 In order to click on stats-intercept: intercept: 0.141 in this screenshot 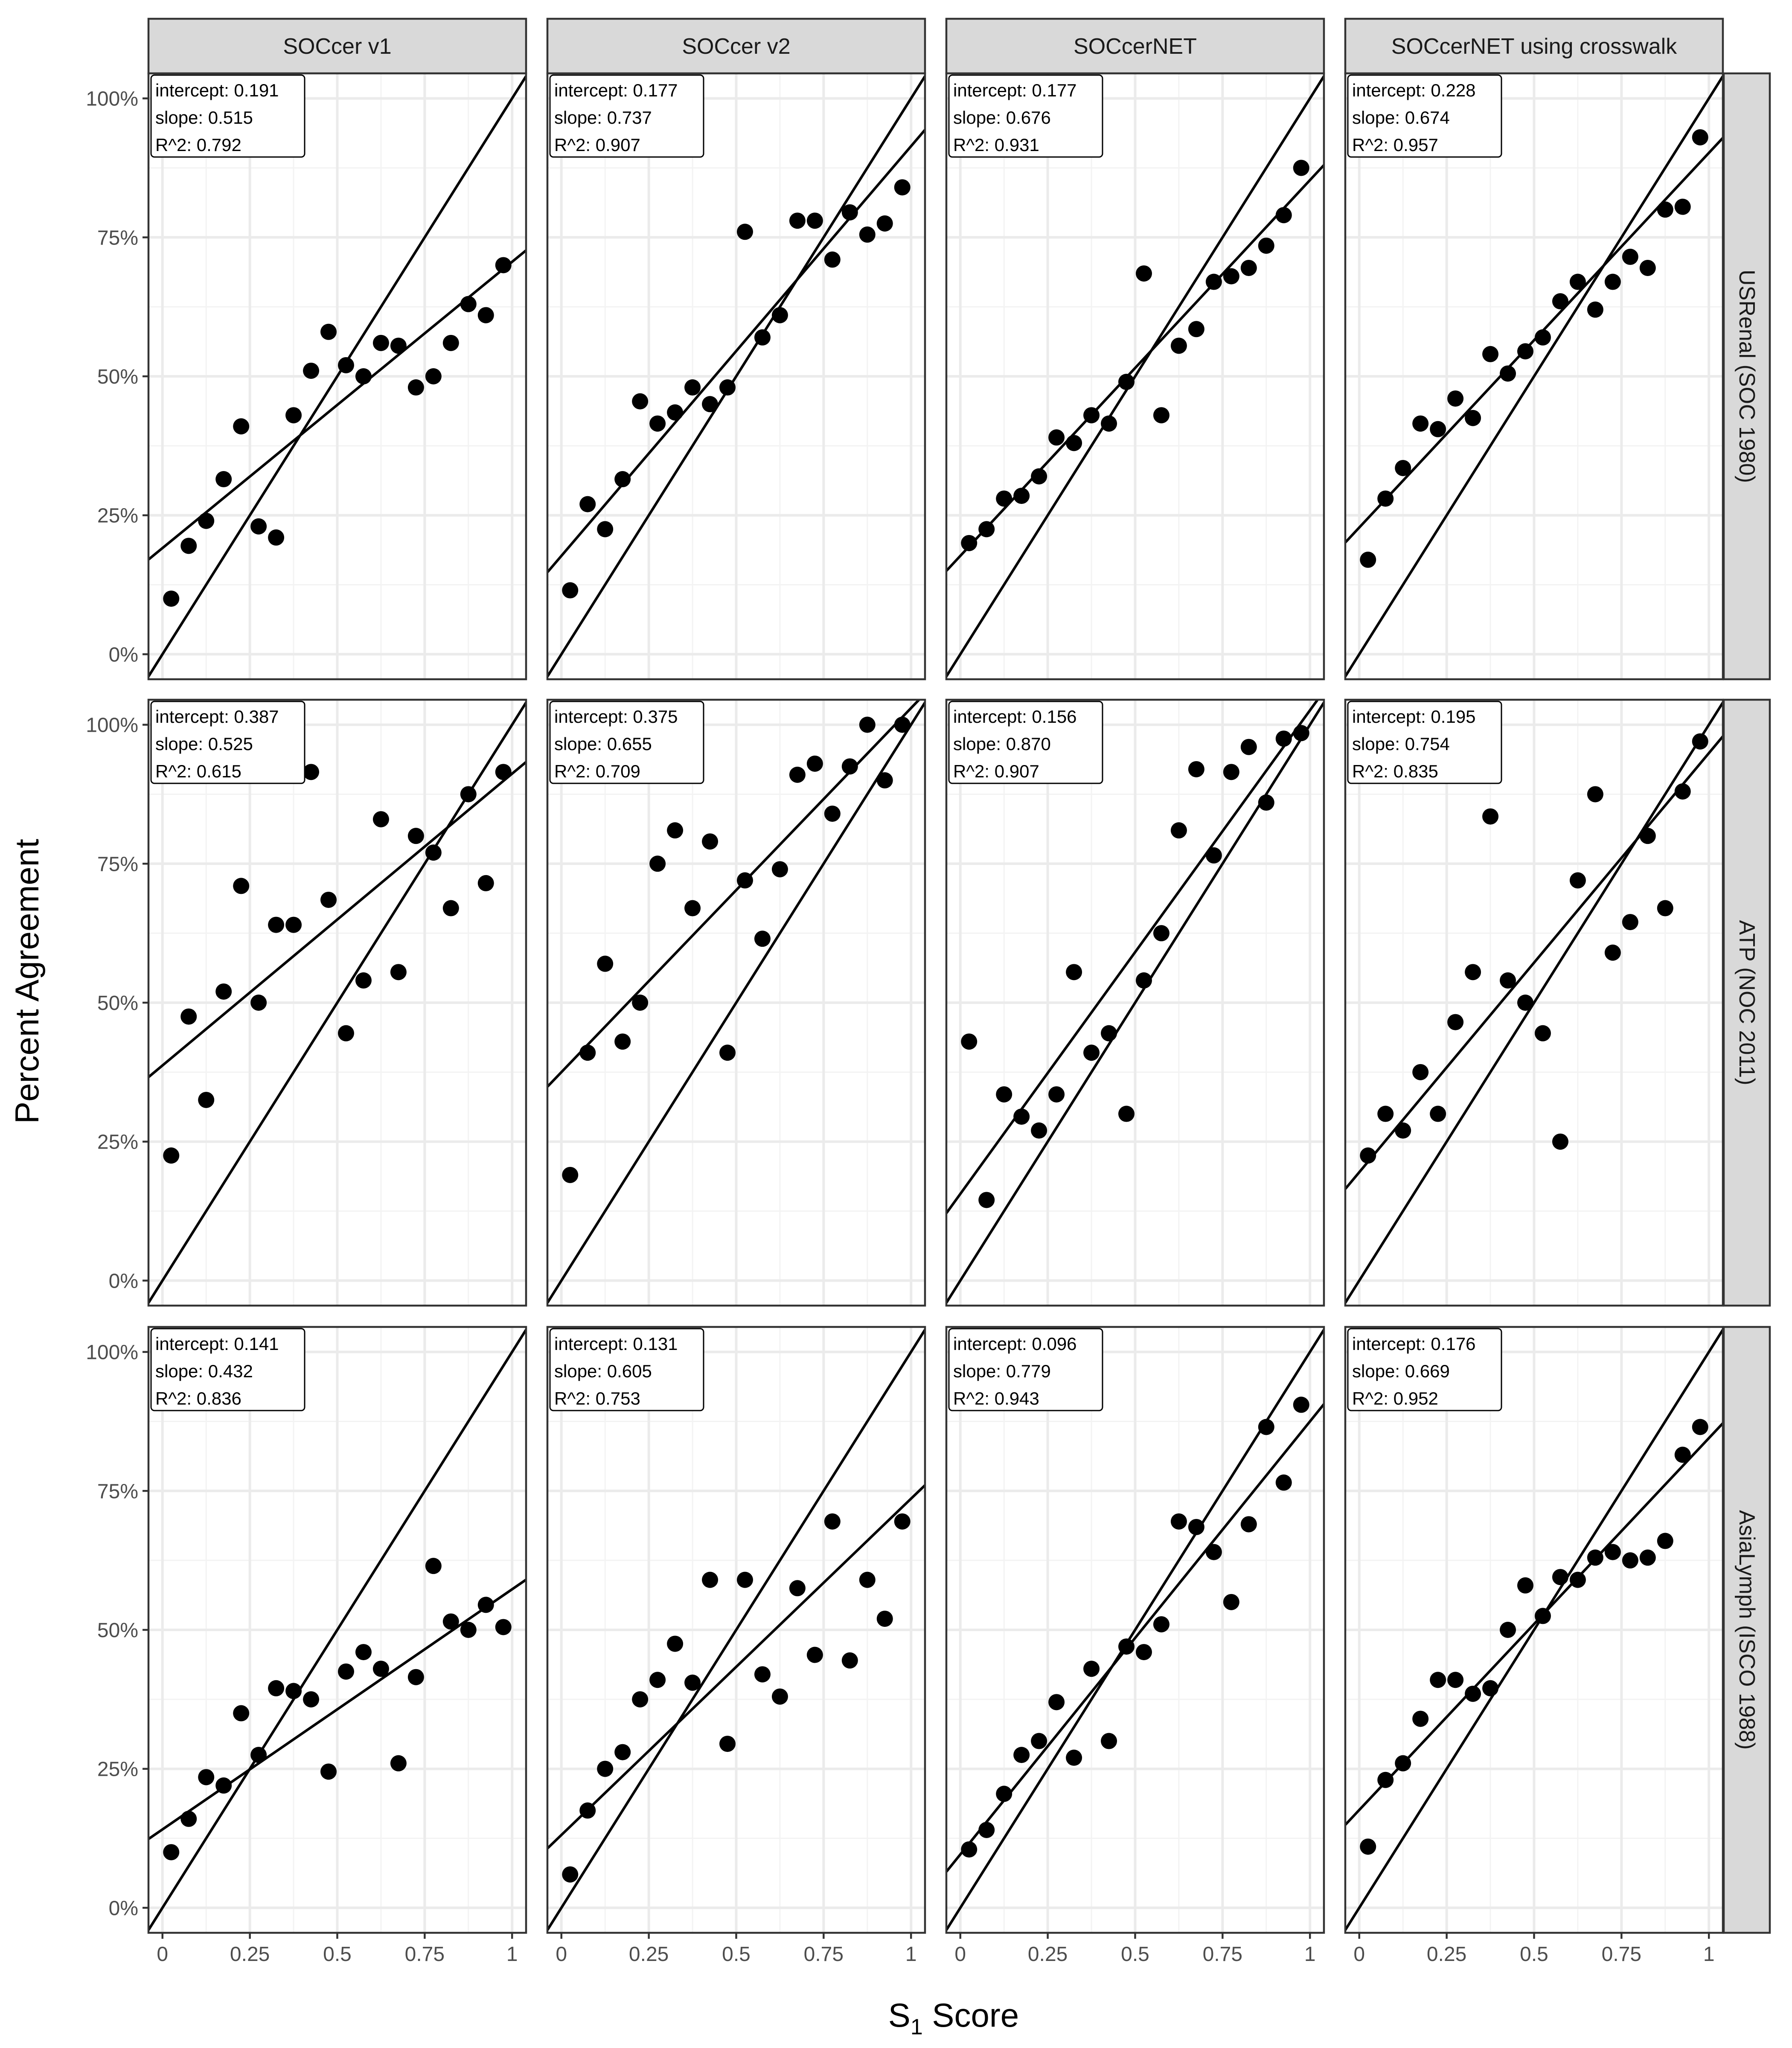, I will do `click(217, 1344)`.